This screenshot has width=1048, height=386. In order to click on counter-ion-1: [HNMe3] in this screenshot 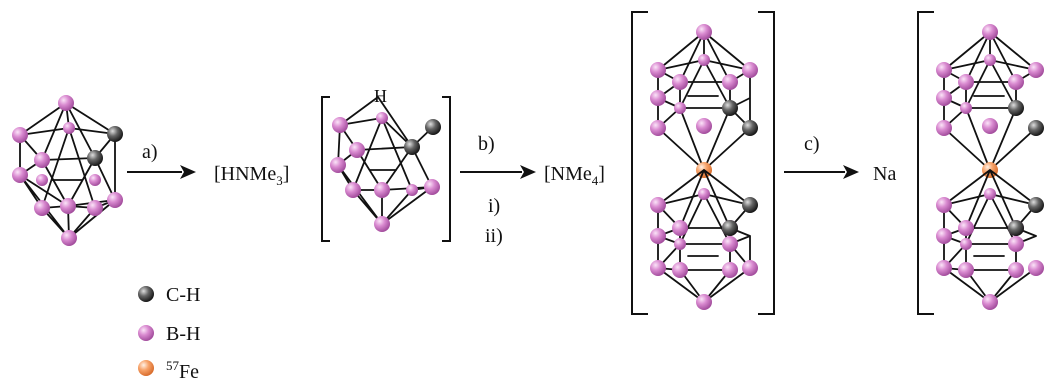, I will do `click(251, 175)`.